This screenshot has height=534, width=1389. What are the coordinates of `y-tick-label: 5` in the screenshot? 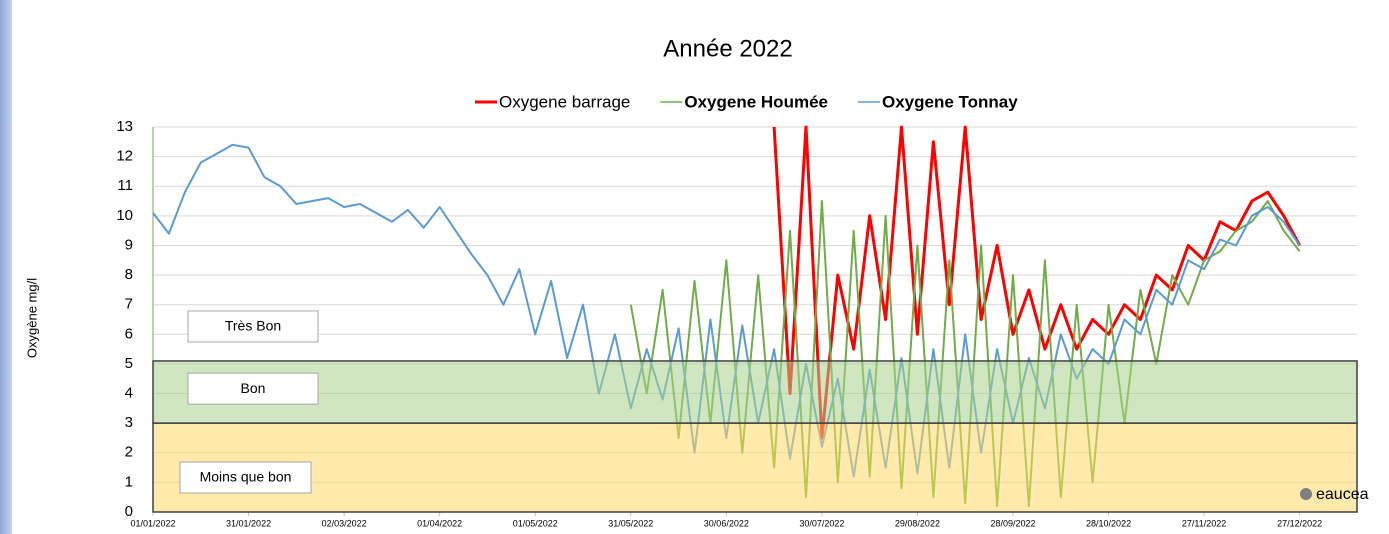 It's located at (129, 363).